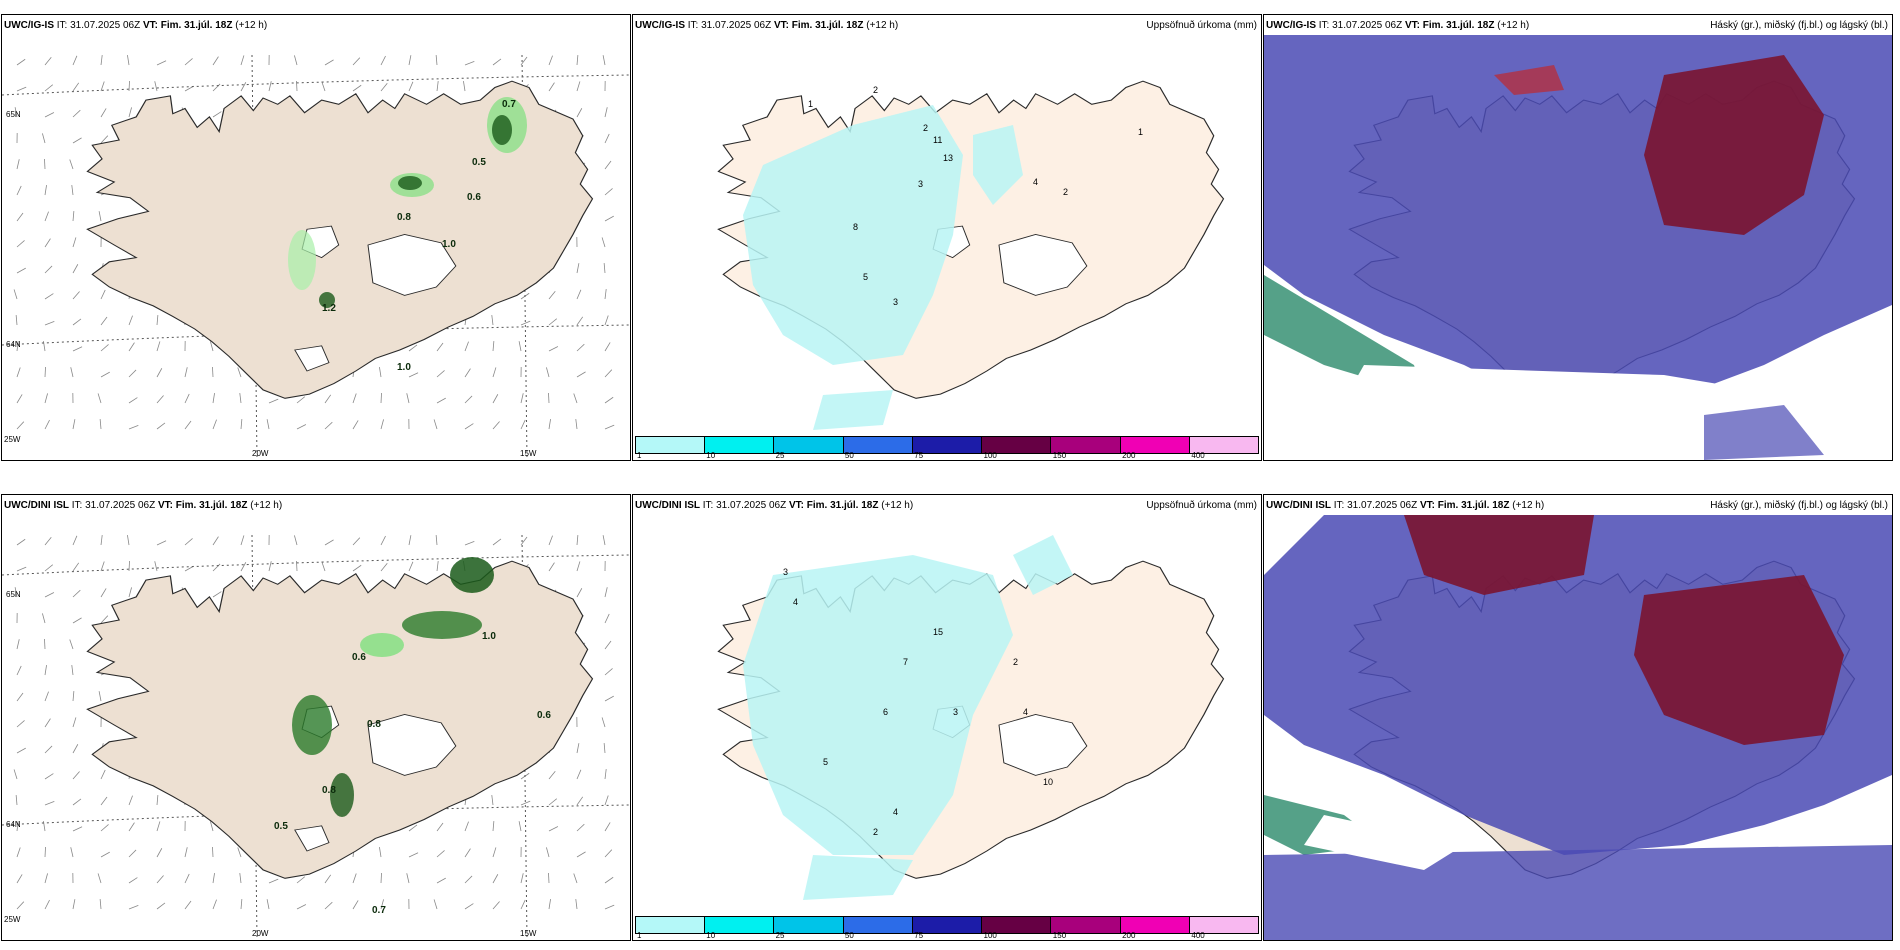 The width and height of the screenshot is (1900, 950). I want to click on wind-map: 0.7 0.6 0.8 1.0 1.2 1.0 0.5, so click(316, 257).